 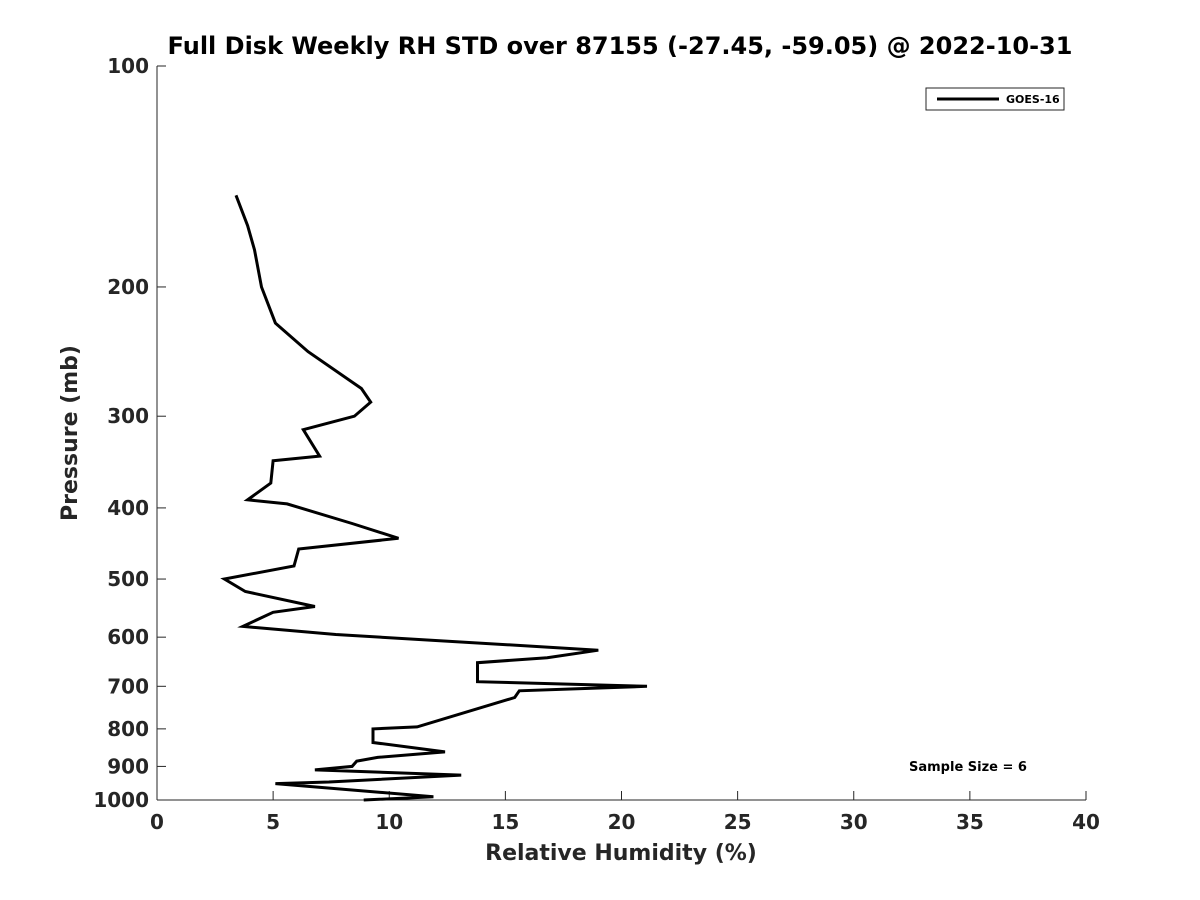 I want to click on y-tick-label: 300, so click(x=128, y=416).